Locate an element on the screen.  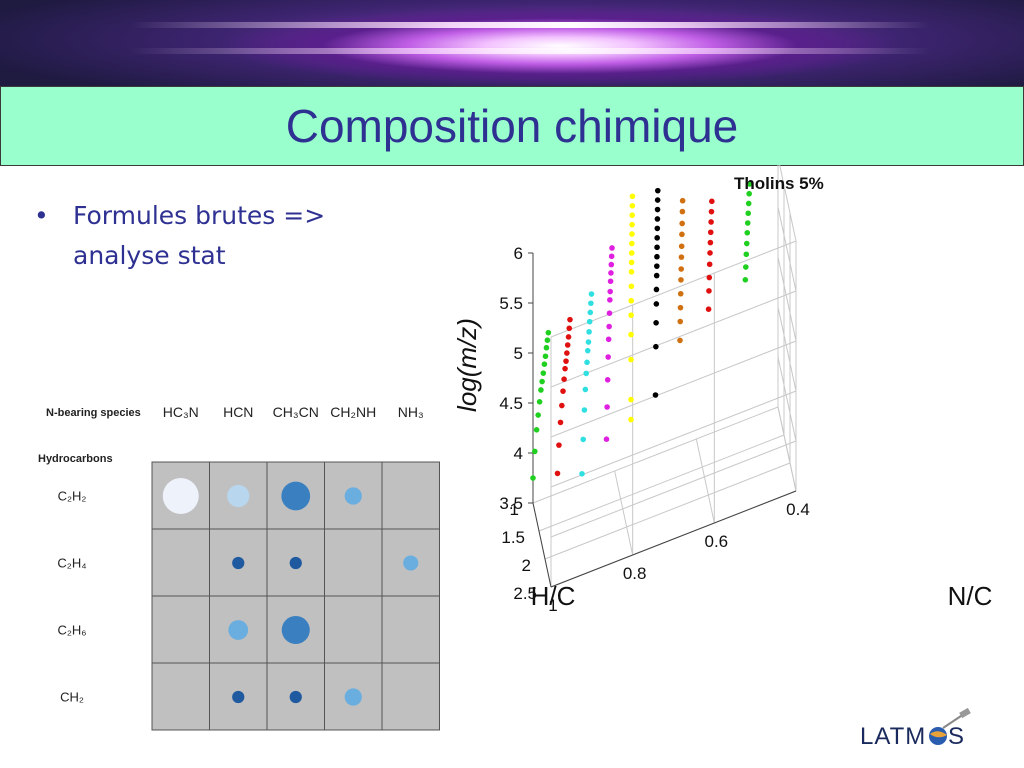
latmos-logo: LATM S is located at coordinates (933, 731).